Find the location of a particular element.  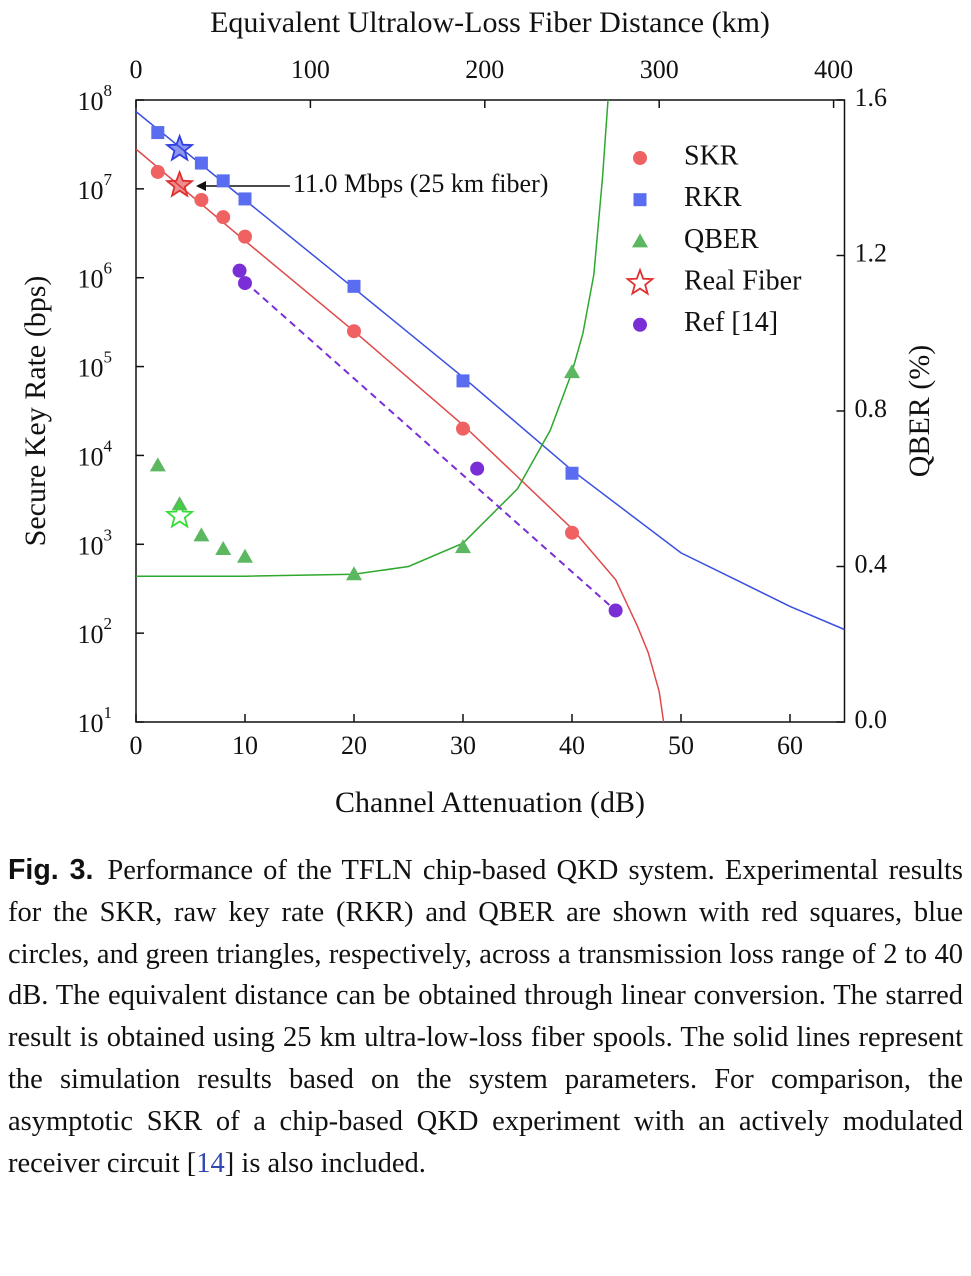

x2-tick-label: 0 is located at coordinates (136, 69).